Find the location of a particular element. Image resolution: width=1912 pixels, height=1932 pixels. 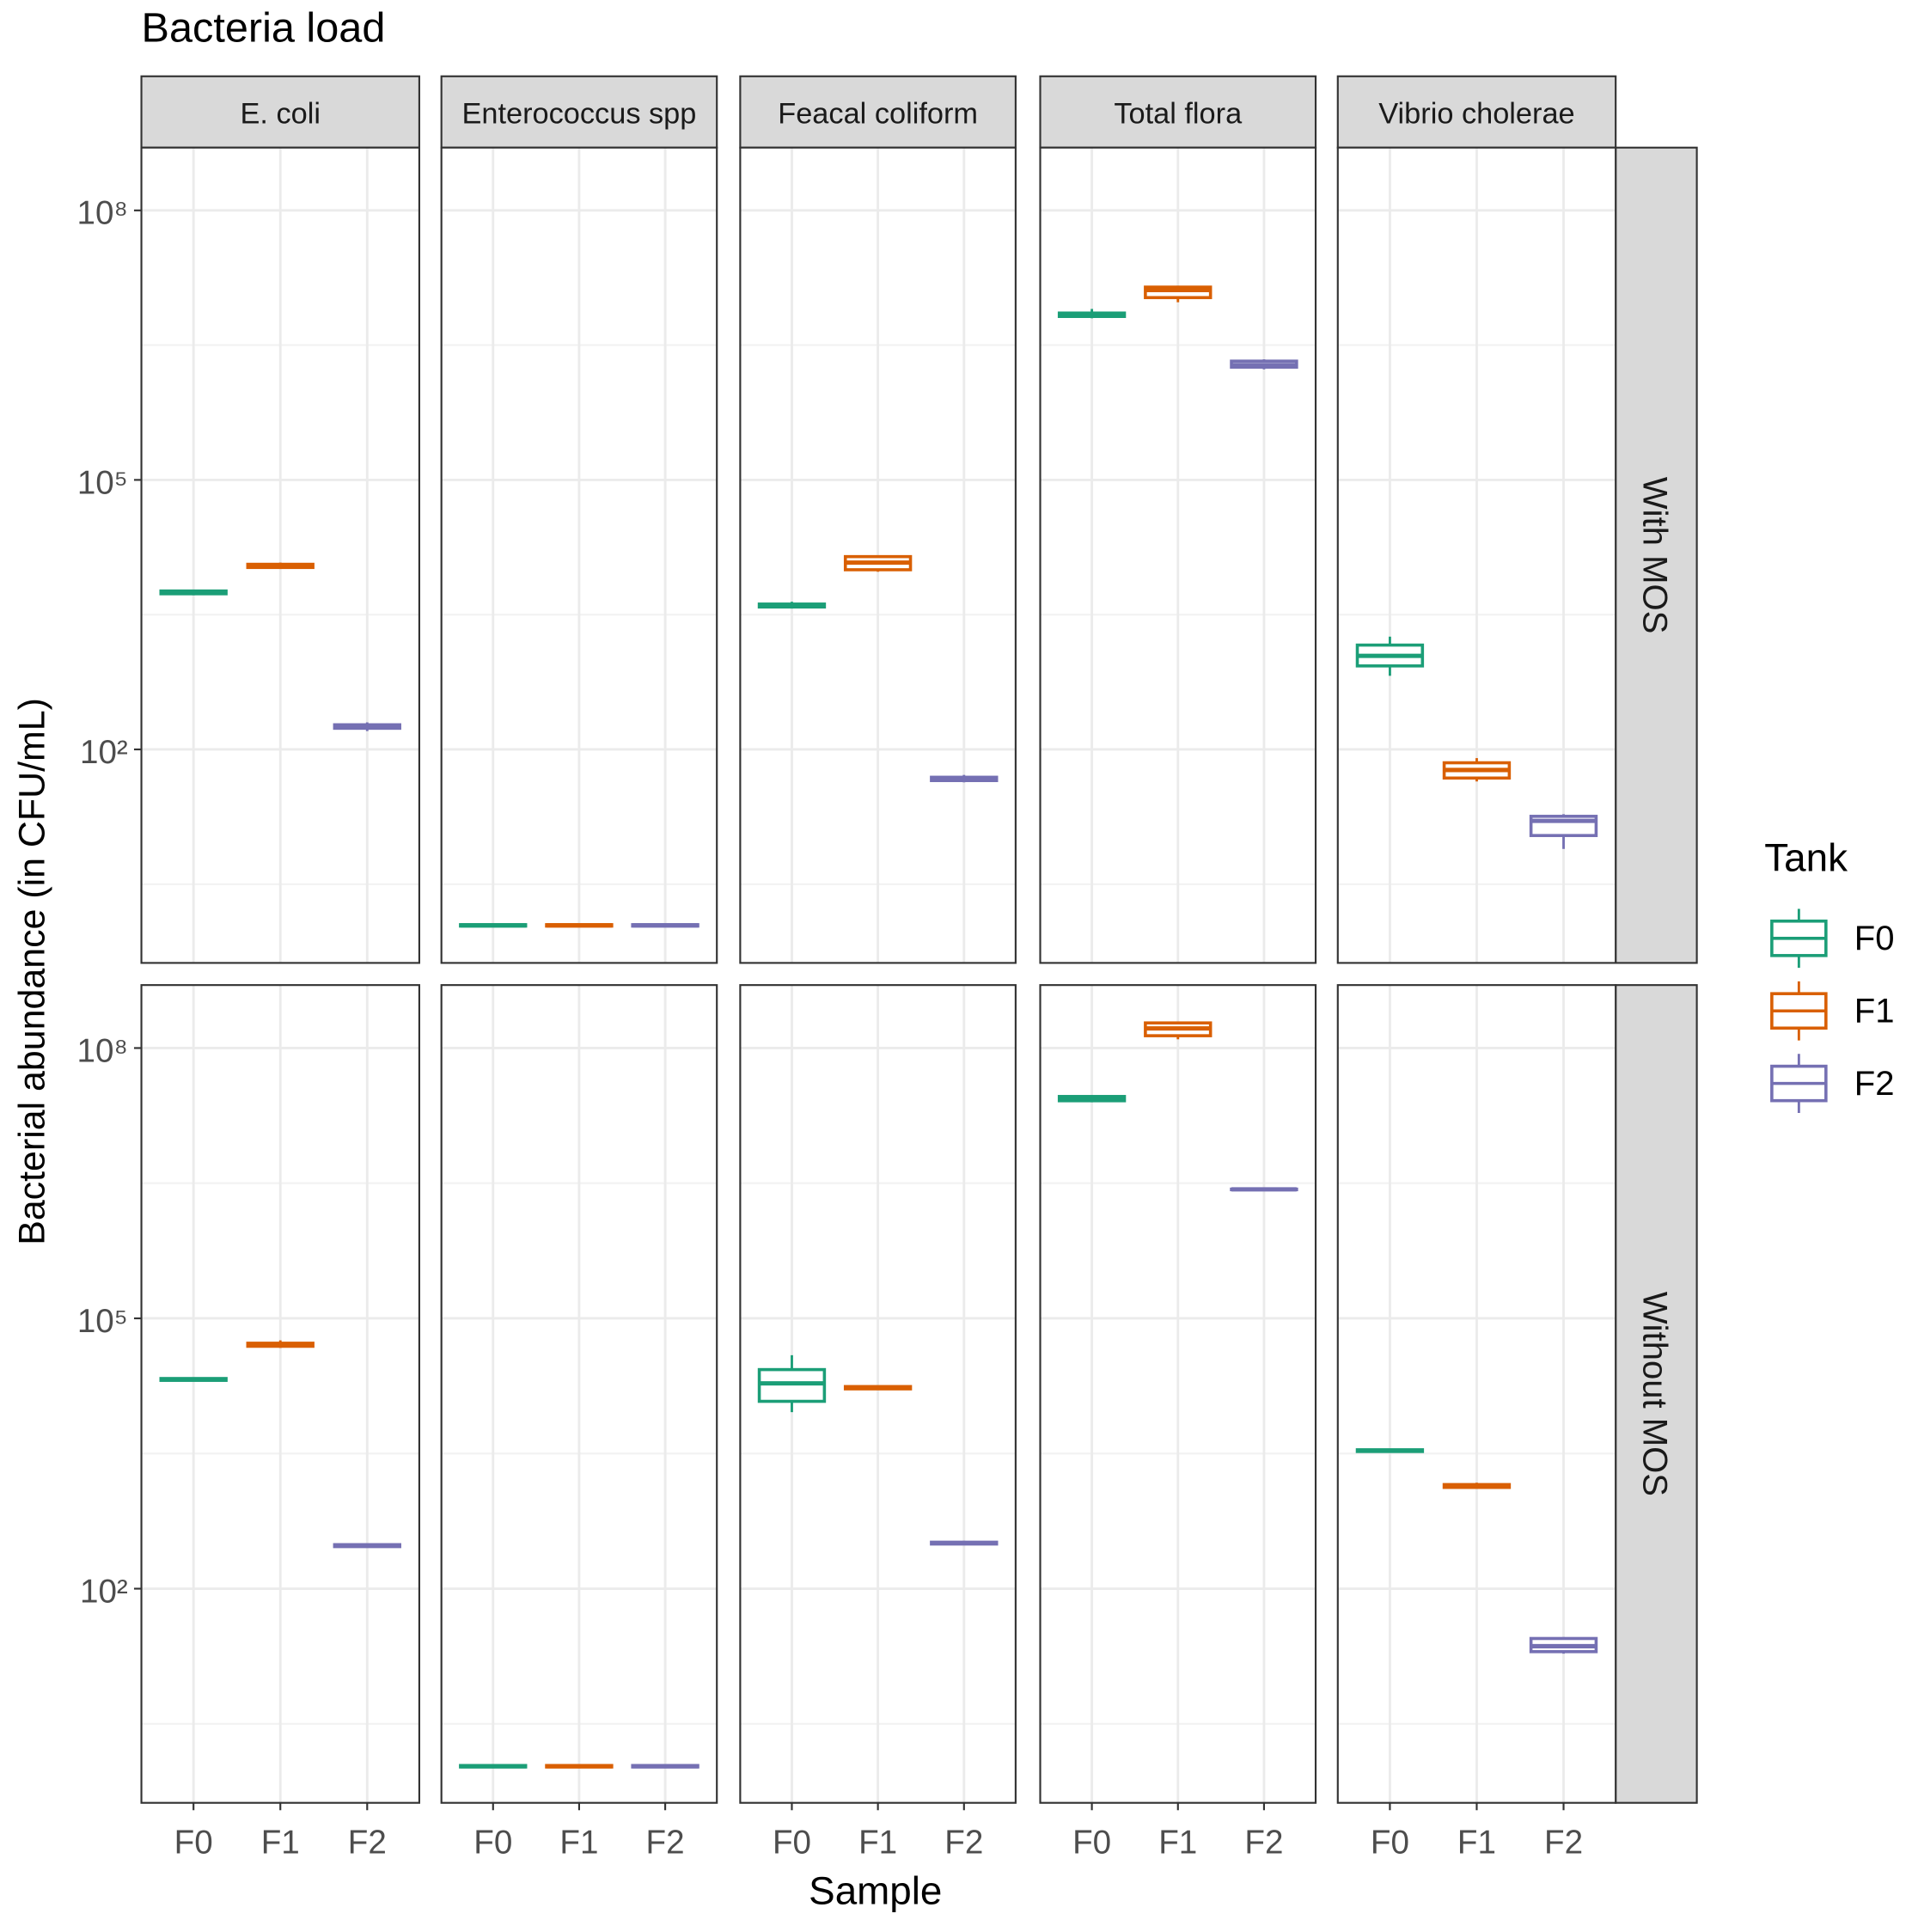

strip-label: Without MOS is located at coordinates (1655, 1394).